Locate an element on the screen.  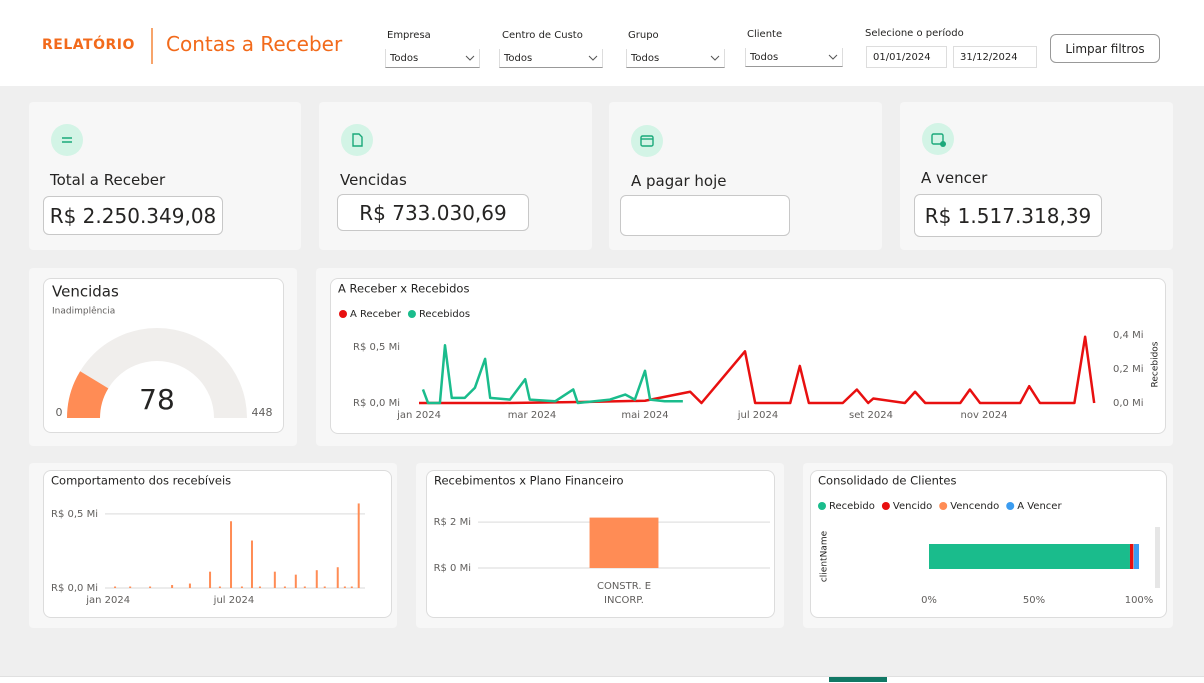
y2-axis-title: Recebidos is located at coordinates (1156, 364).